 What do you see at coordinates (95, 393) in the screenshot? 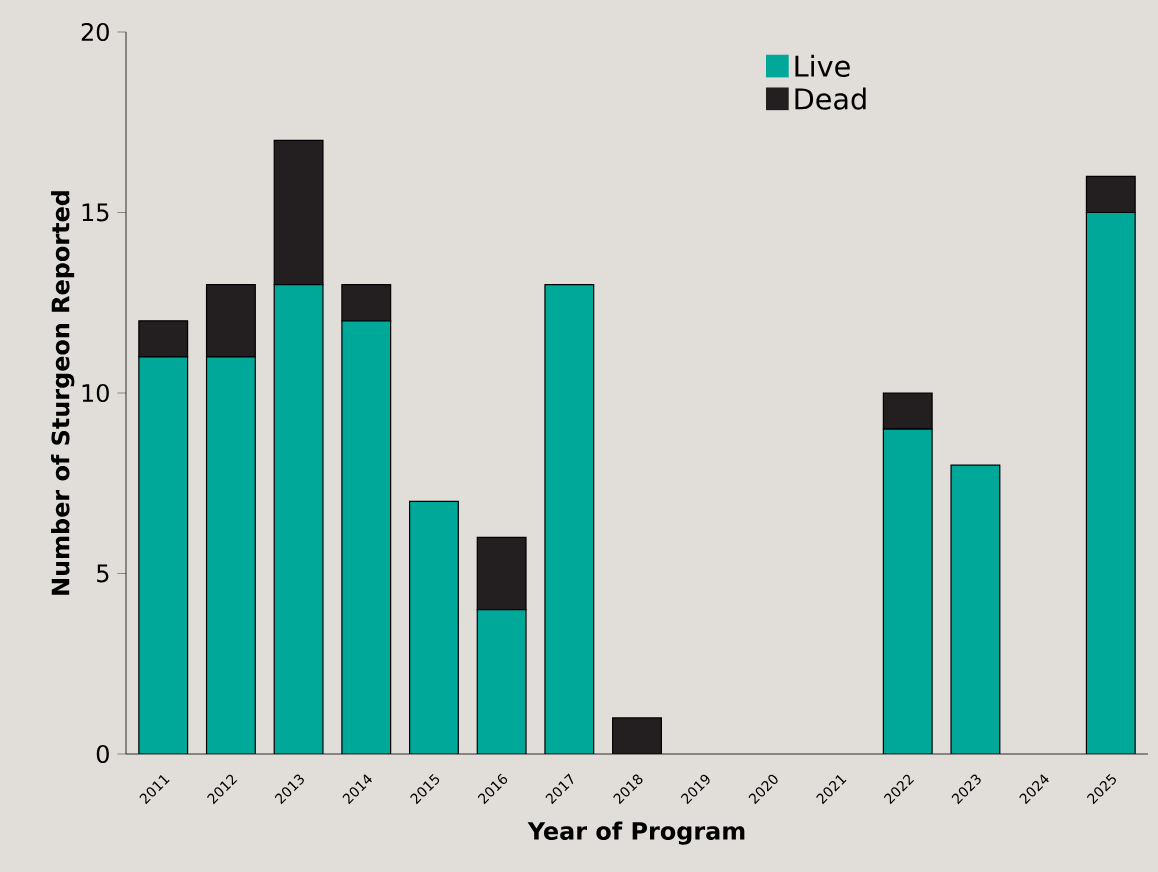
I see `y-tick-label: 10` at bounding box center [95, 393].